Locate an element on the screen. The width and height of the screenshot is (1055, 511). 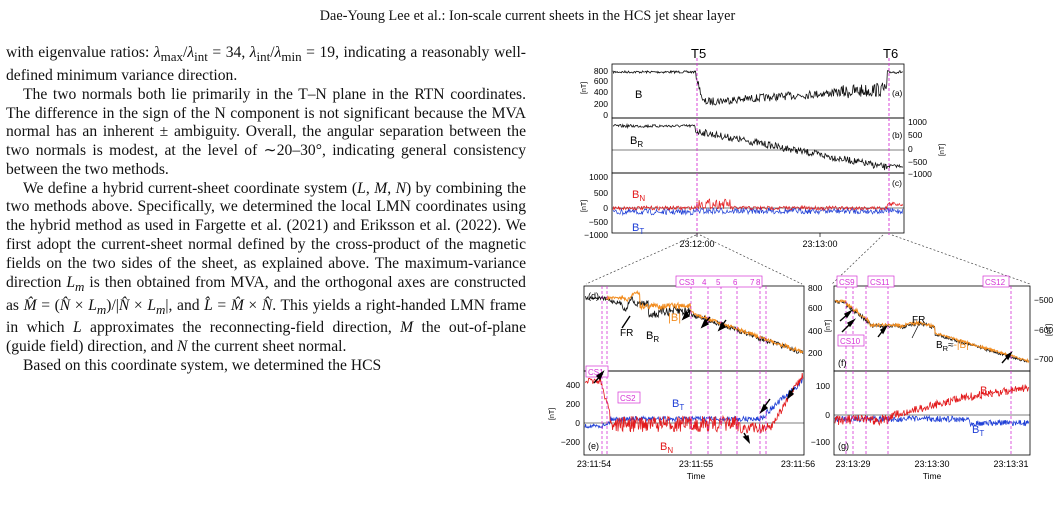
panel-d-ylabel: [nT] is located at coordinates (828, 326).